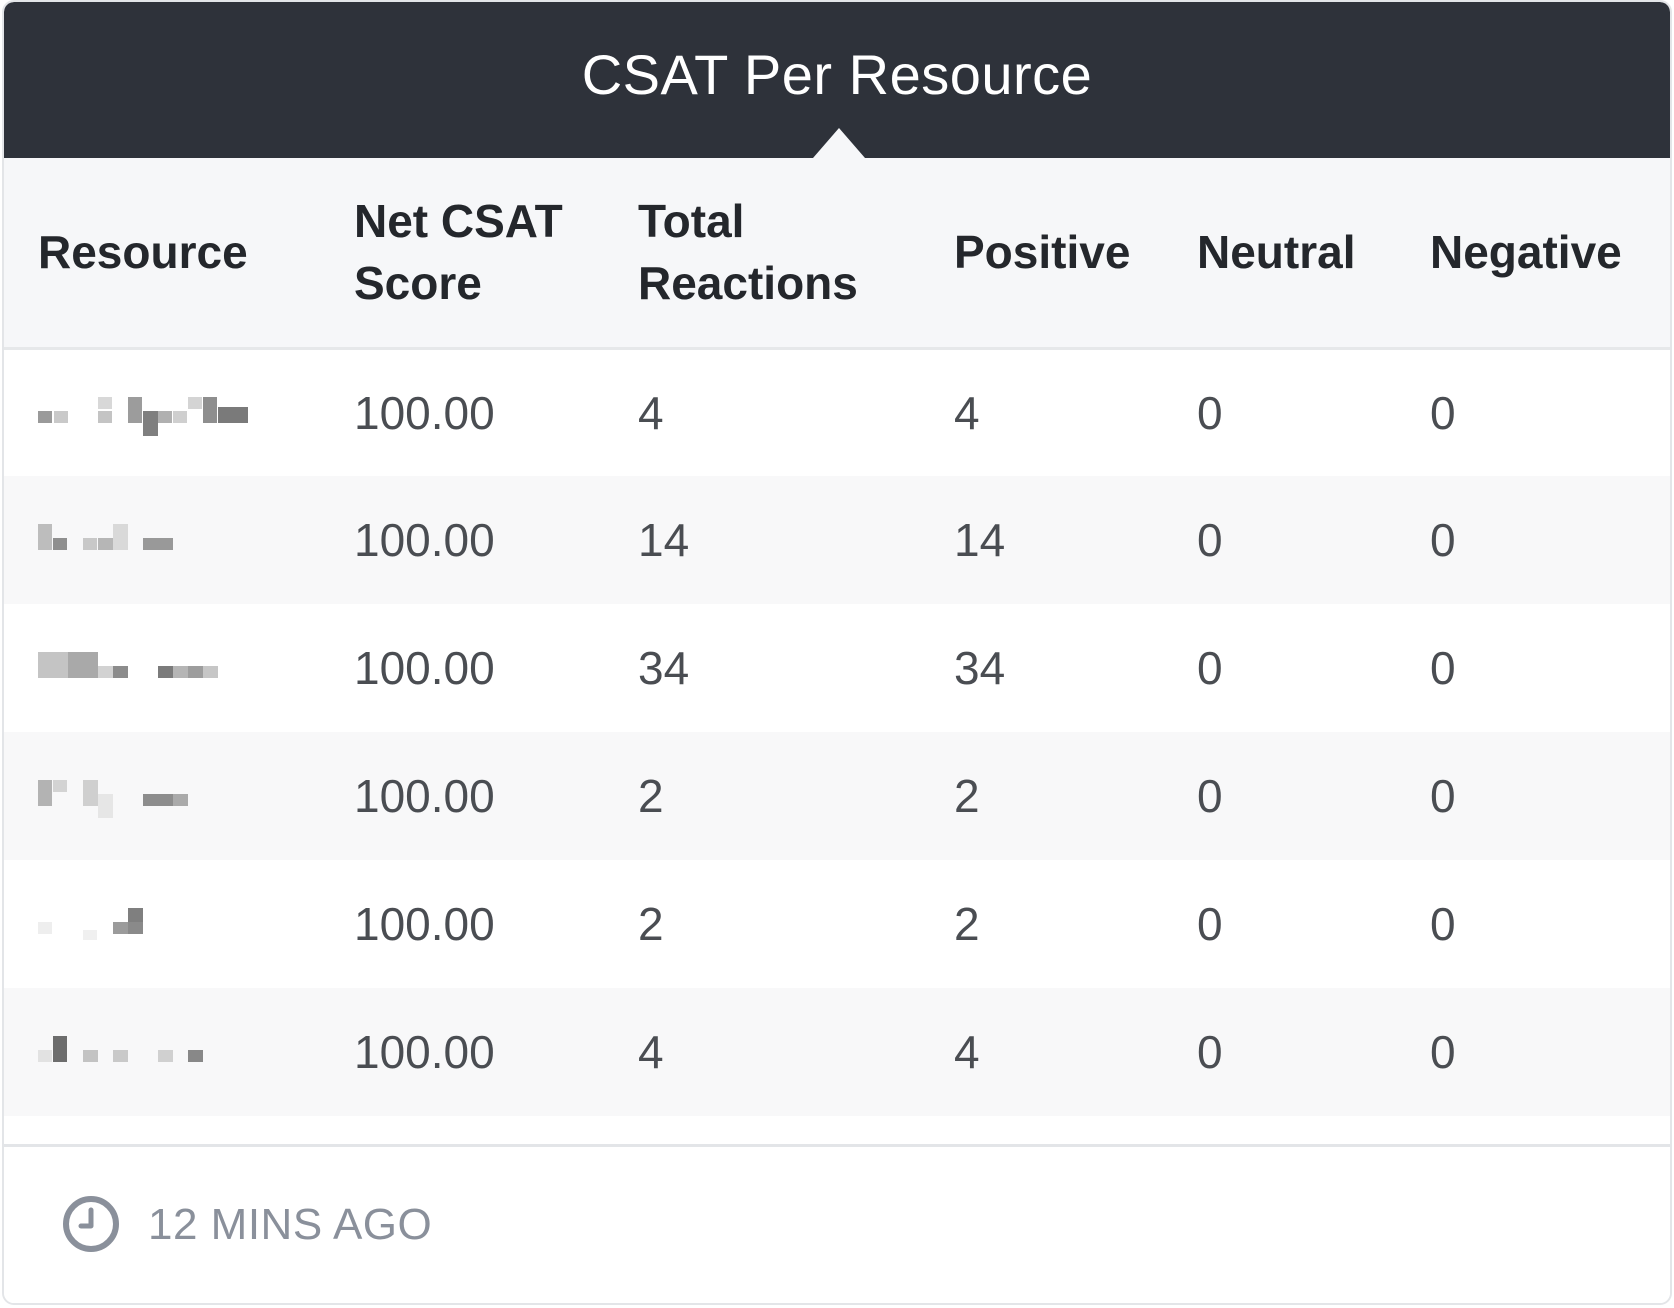 The height and width of the screenshot is (1308, 1674). I want to click on column-header-neutral: Neutral, so click(1276, 252).